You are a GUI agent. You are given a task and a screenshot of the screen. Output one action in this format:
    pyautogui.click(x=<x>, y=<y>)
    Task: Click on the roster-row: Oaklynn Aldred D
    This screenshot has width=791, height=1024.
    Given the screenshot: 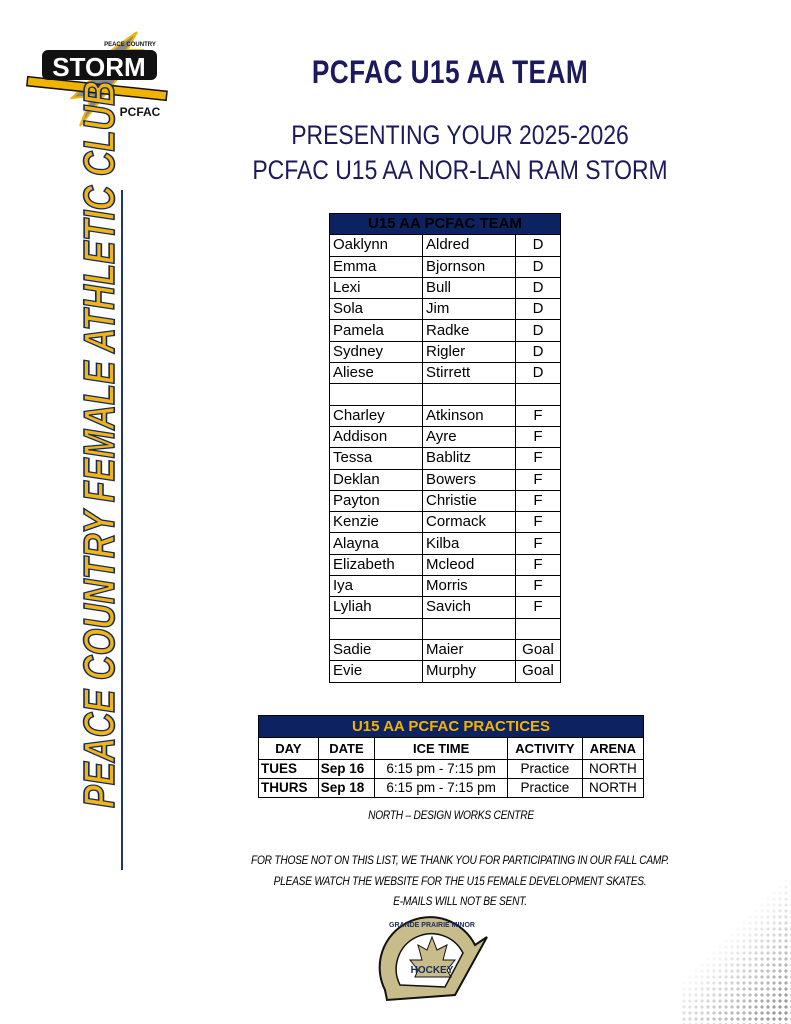 What is the action you would take?
    pyautogui.click(x=445, y=245)
    